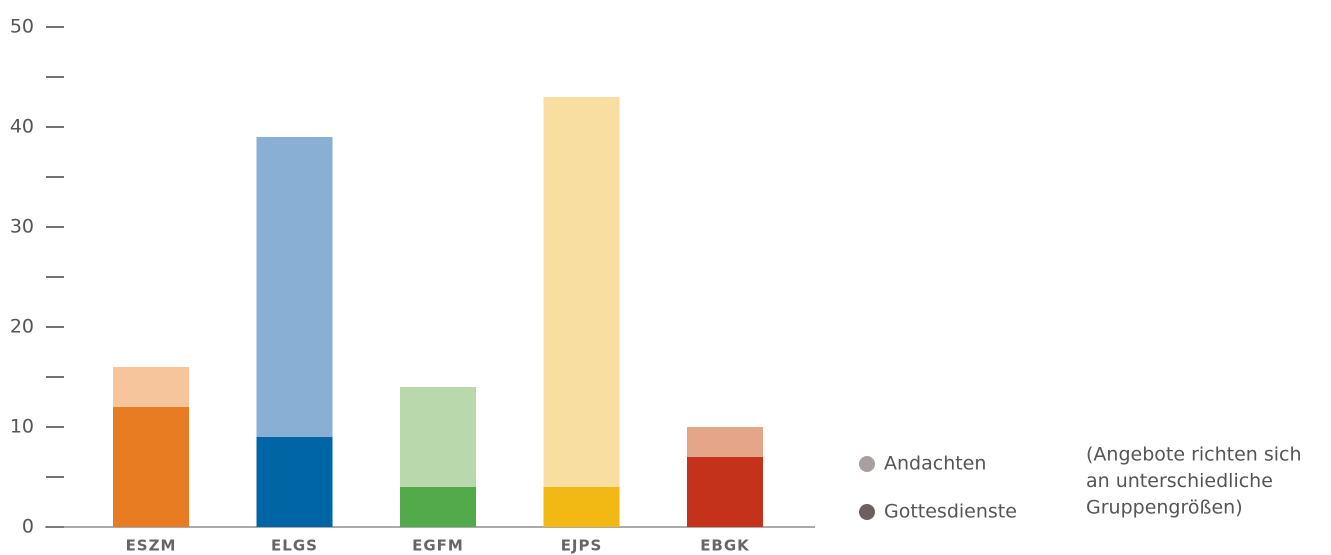 Image resolution: width=1331 pixels, height=555 pixels. What do you see at coordinates (950, 512) in the screenshot?
I see `legend-label: Gottesdienste` at bounding box center [950, 512].